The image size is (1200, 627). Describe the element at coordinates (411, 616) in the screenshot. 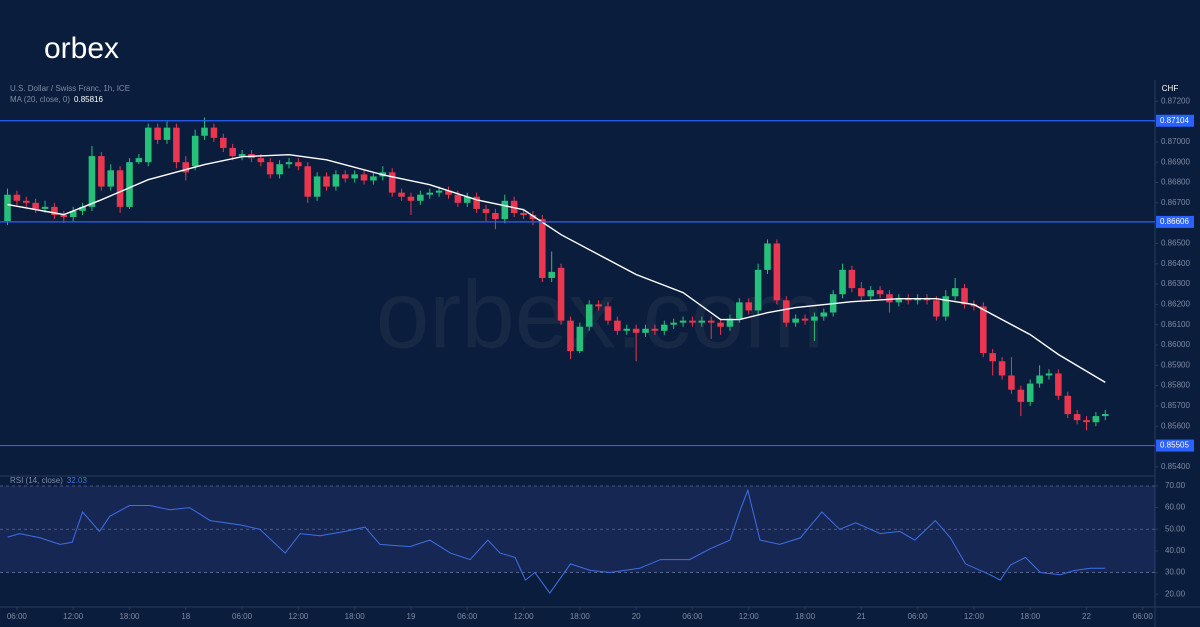

I see `x-tick-label: 19` at that location.